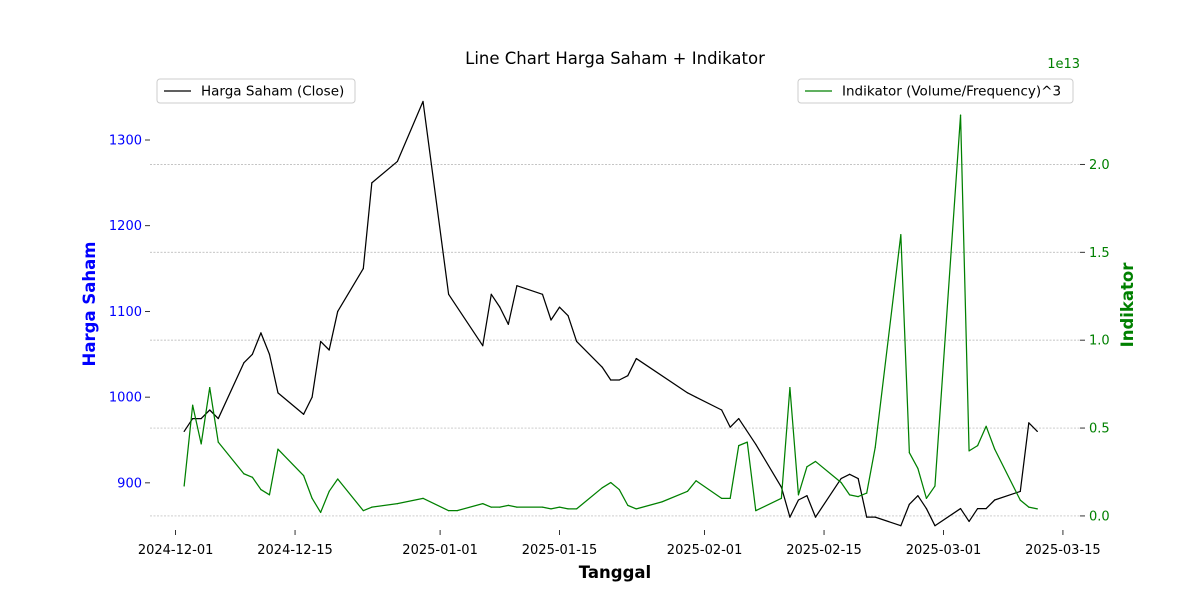 This screenshot has height=600, width=1200. What do you see at coordinates (125, 398) in the screenshot?
I see `y-left-tick-label: 1000` at bounding box center [125, 398].